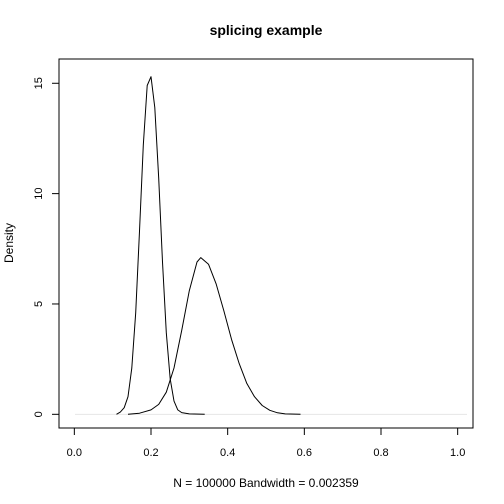  I want to click on x-axis: 0.0 0.2 0.4 0.6 0.8 1.0, so click(266, 443).